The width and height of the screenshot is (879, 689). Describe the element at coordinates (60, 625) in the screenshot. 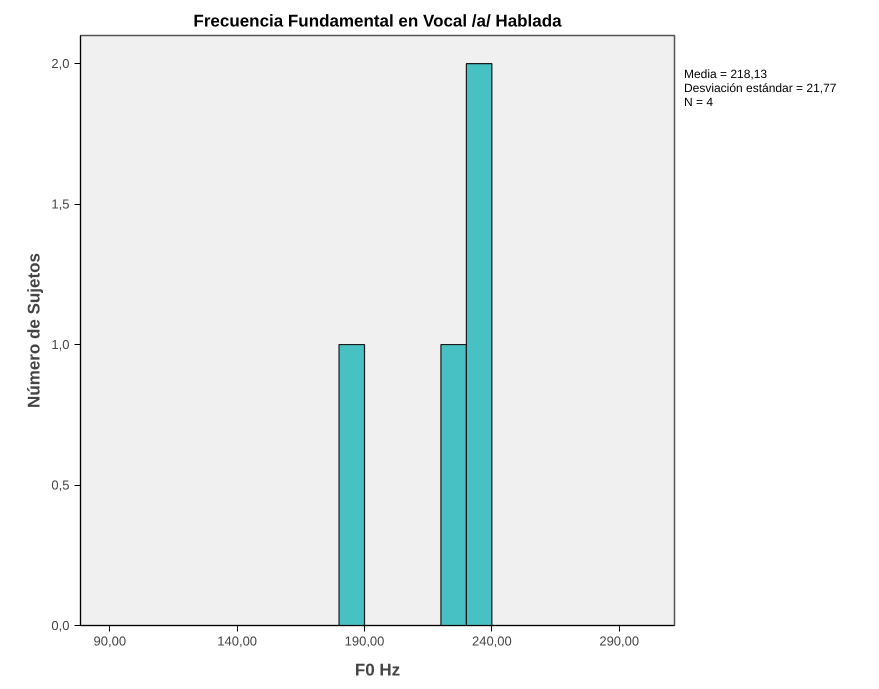

I see `y-tick-label: 0,0` at that location.